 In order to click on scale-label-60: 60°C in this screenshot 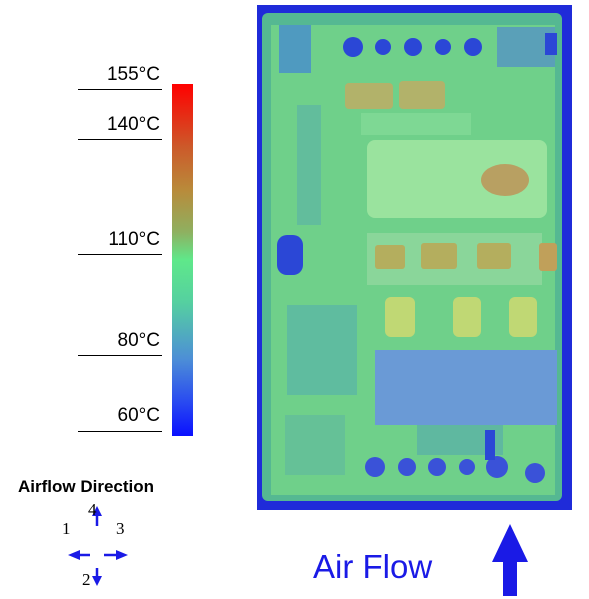, I will do `click(138, 415)`.